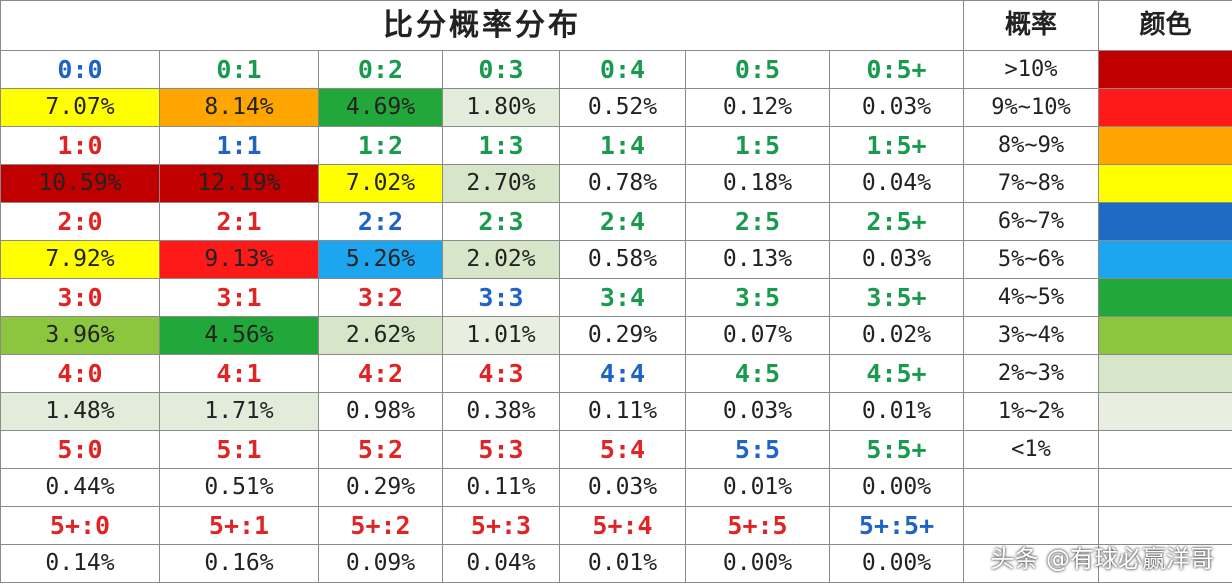 The image size is (1232, 584). Describe the element at coordinates (622, 107) in the screenshot. I see `probability-cell: 0.52%` at that location.